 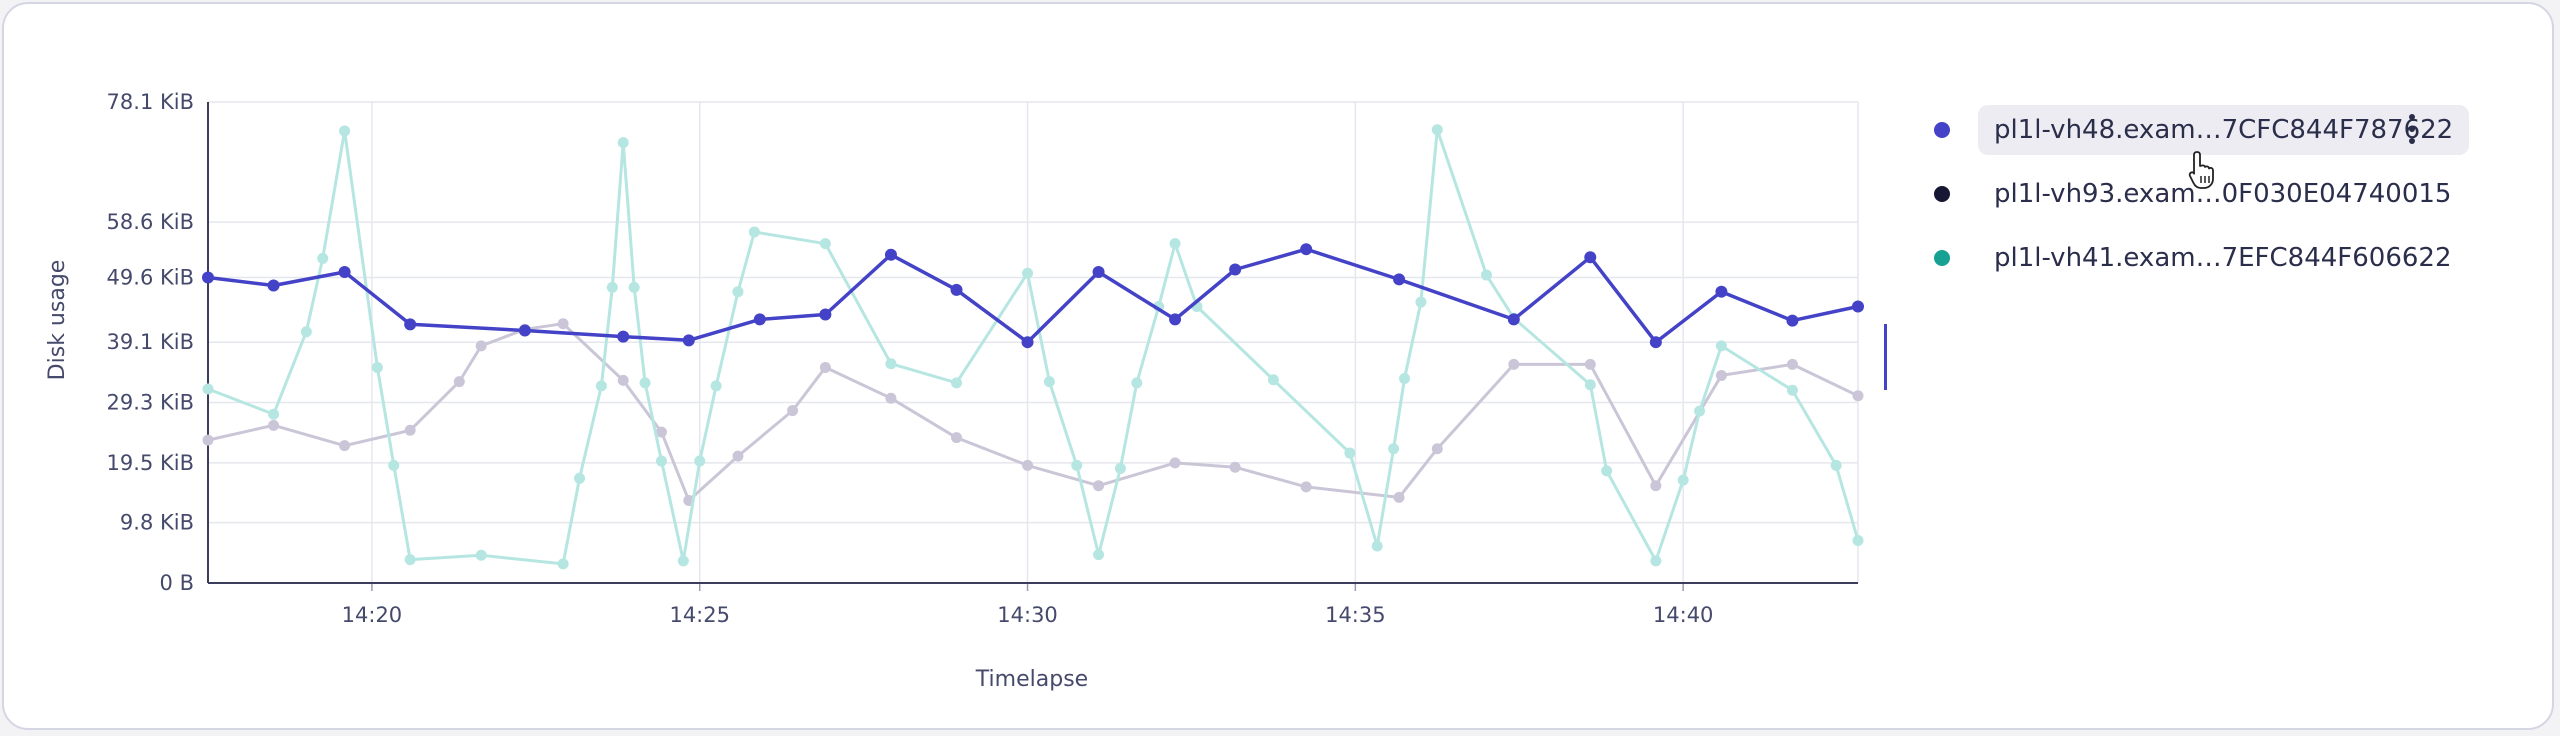 I want to click on x-axis-title: Timelapse, so click(x=1031, y=679).